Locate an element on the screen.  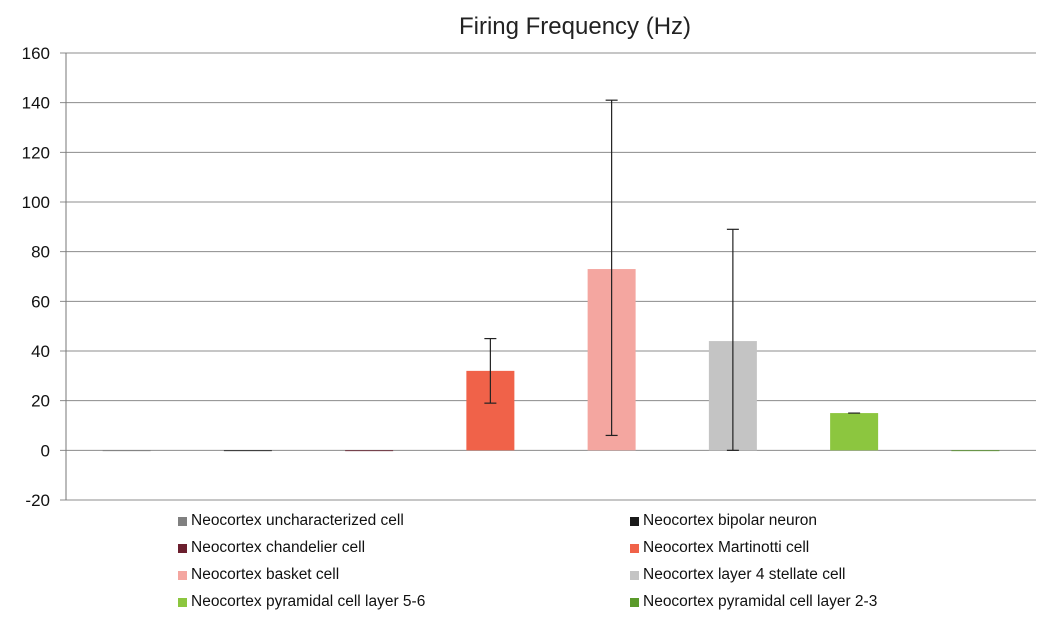
y-tick-label: 60 is located at coordinates (40, 301).